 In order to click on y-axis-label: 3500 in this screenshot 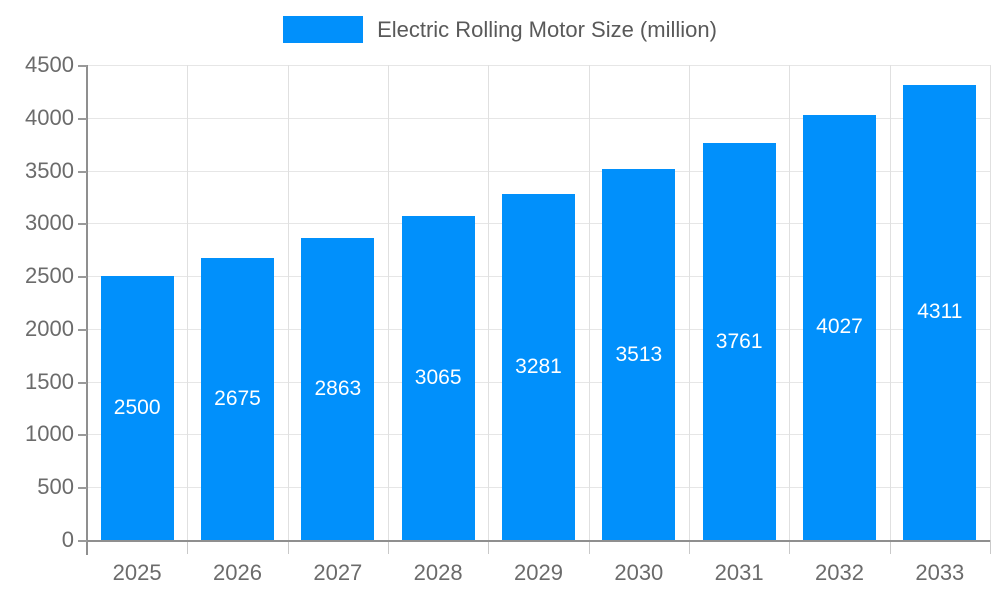, I will do `click(49, 170)`.